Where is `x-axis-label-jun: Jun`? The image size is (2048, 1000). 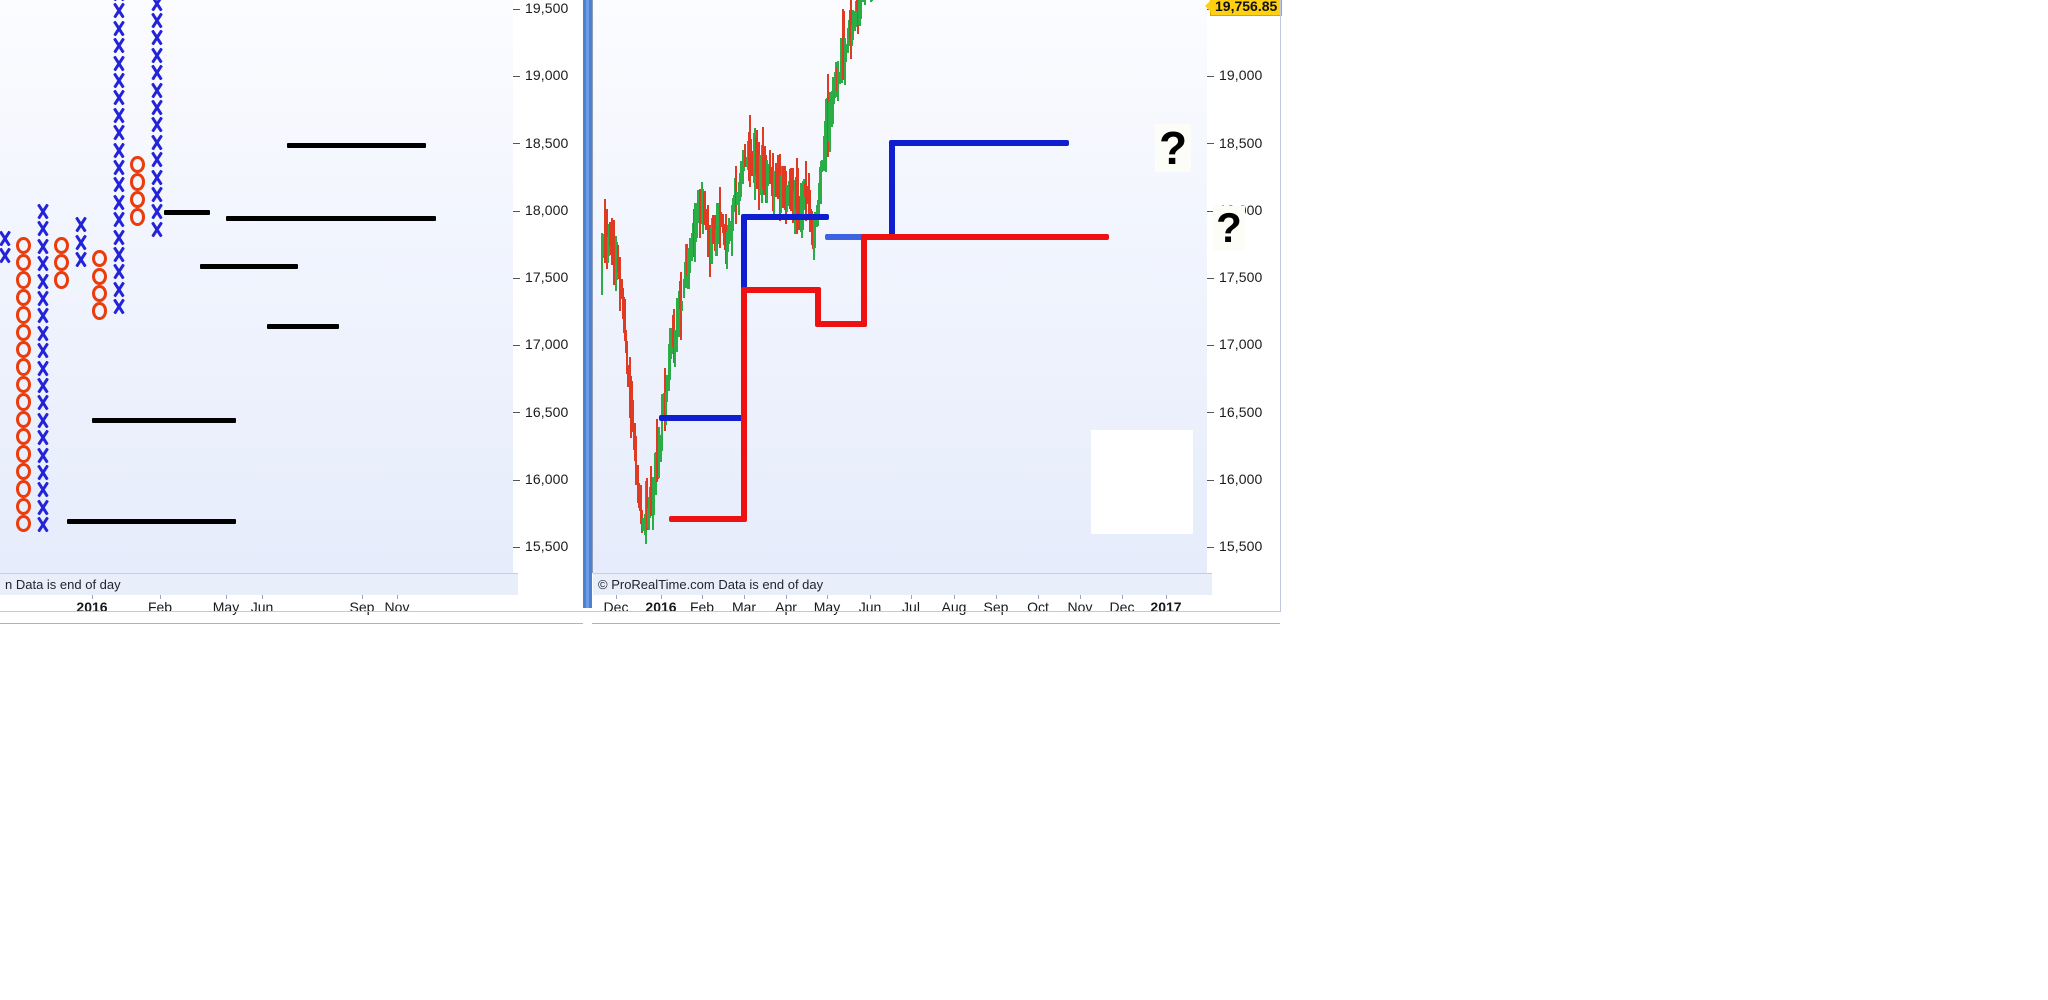 x-axis-label-jun: Jun is located at coordinates (870, 607).